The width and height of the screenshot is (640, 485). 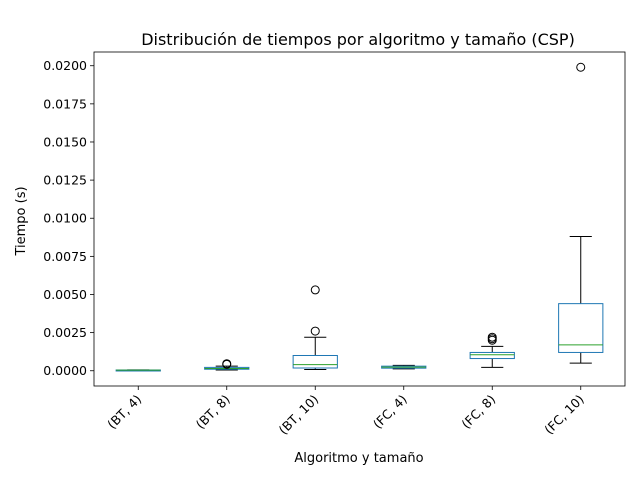 What do you see at coordinates (65, 141) in the screenshot?
I see `y-tick-label-6: 0.0150` at bounding box center [65, 141].